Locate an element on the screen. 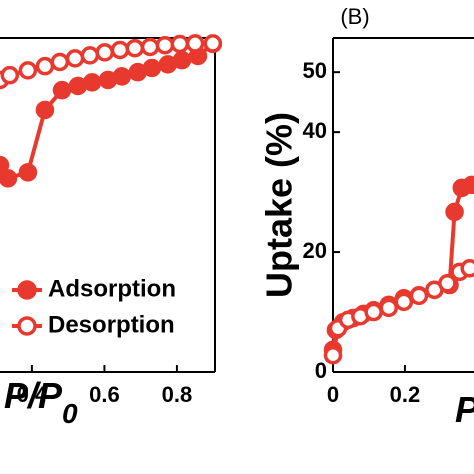 This screenshot has width=474, height=474. x-tick-label: 0.4 is located at coordinates (32, 394).